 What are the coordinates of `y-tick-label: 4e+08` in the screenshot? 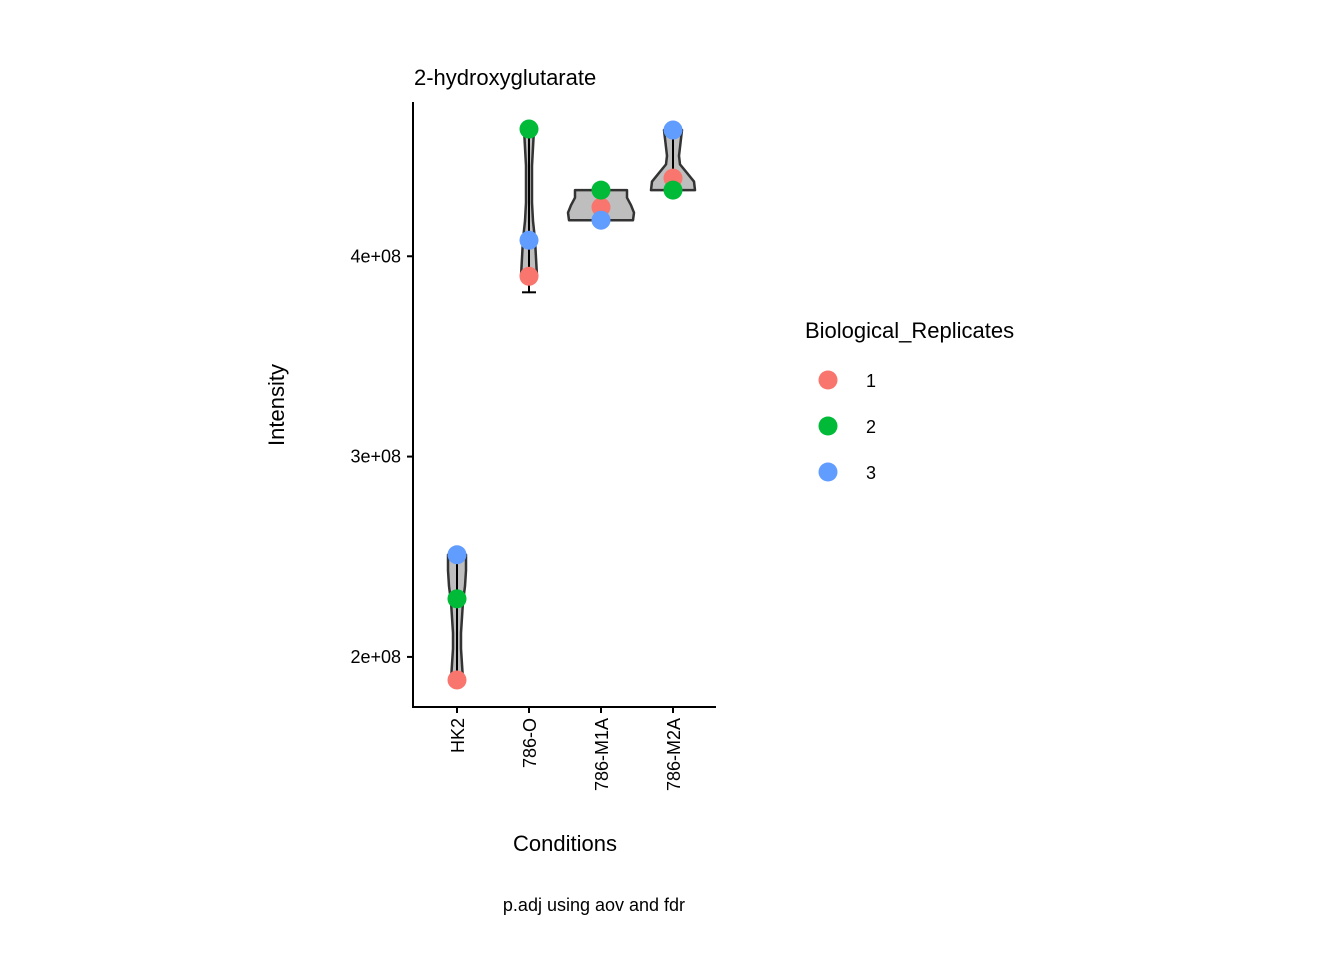 It's located at (375, 256).